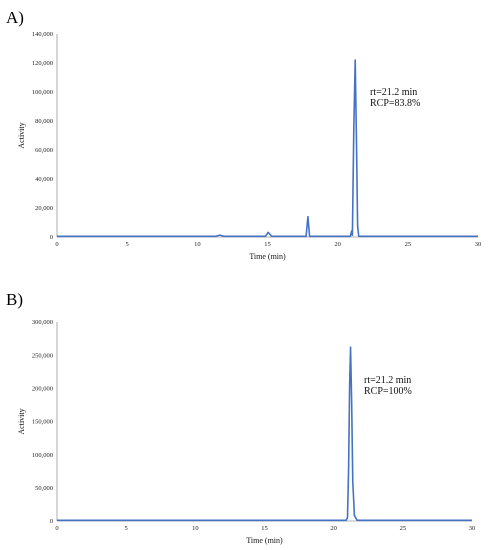  What do you see at coordinates (42, 422) in the screenshot?
I see `y-tick-label: 150,000` at bounding box center [42, 422].